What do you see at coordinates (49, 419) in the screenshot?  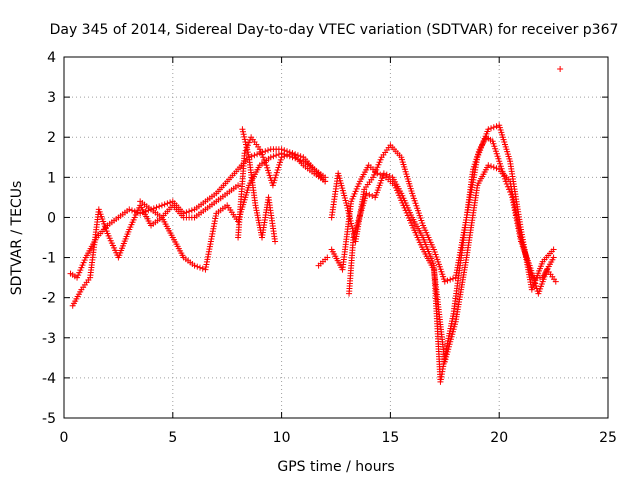 I see `y-tick-label: -5` at bounding box center [49, 419].